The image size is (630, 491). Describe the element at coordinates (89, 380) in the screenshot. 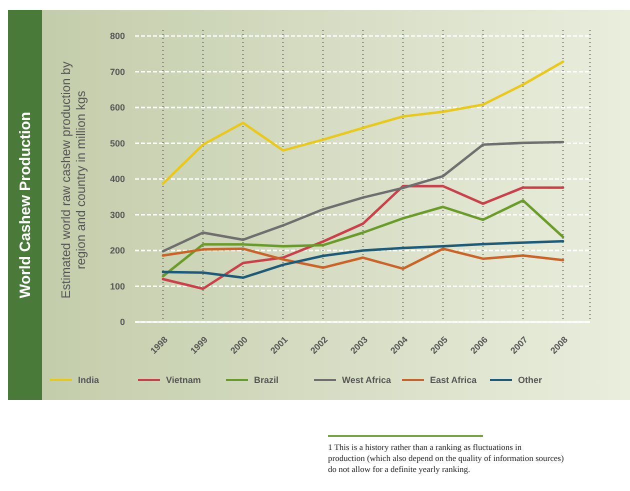

I see `legend-label: India` at that location.